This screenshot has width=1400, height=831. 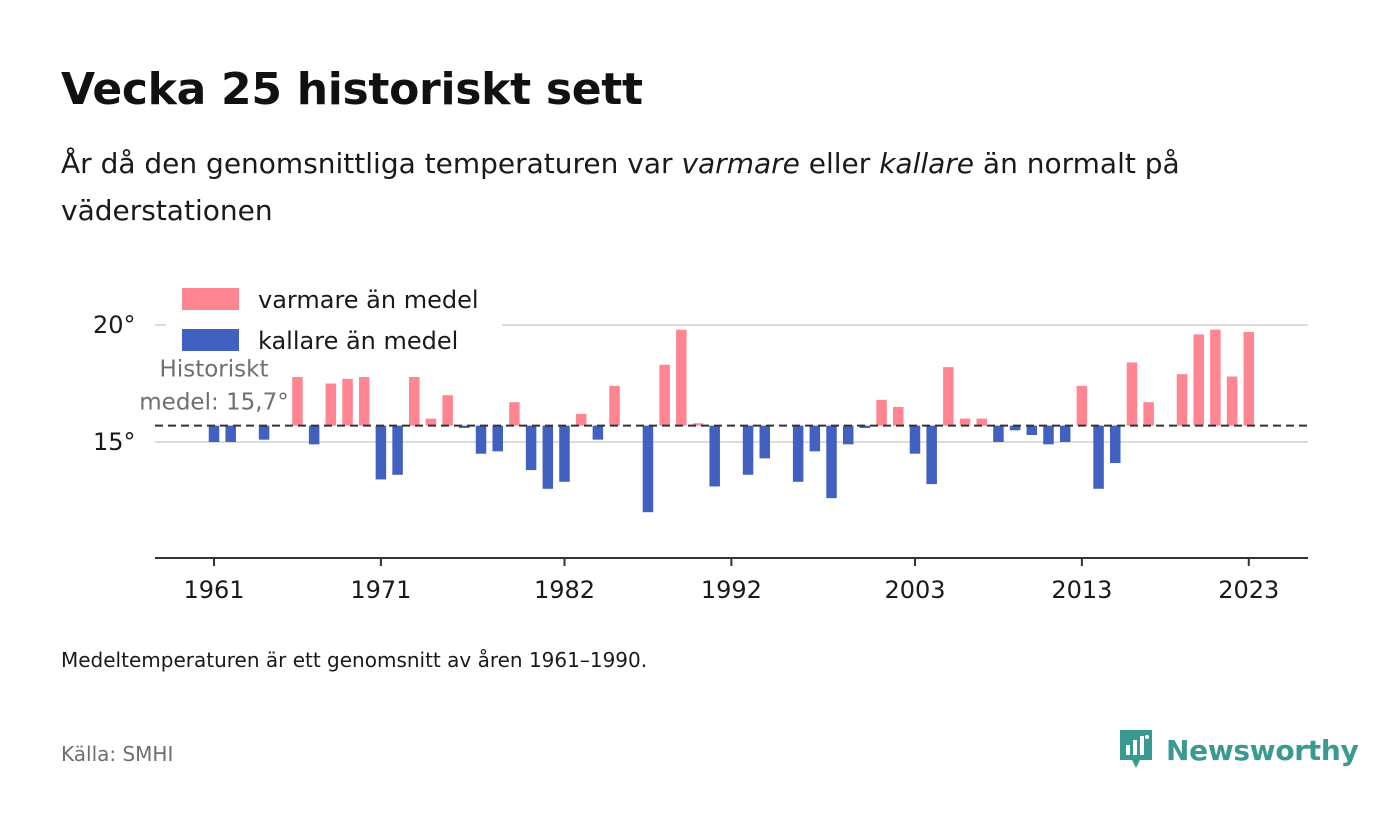 I want to click on bar-1961, so click(x=214, y=433).